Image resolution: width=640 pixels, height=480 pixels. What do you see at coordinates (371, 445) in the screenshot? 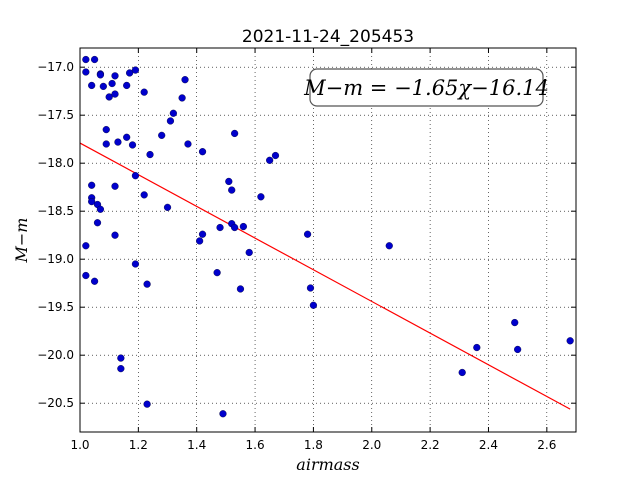
I see `x-tick-label: 2.0` at bounding box center [371, 445].